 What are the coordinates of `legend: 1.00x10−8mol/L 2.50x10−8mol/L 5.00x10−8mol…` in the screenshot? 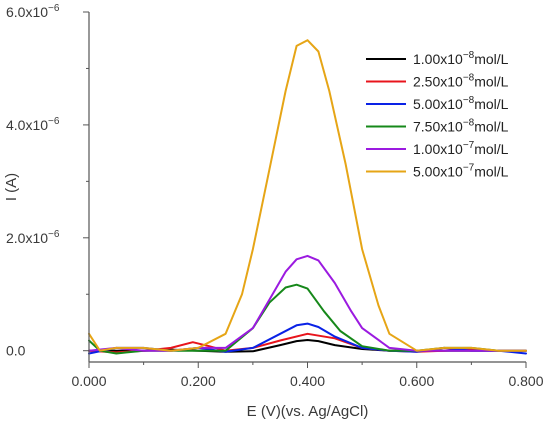 It's located at (437, 115).